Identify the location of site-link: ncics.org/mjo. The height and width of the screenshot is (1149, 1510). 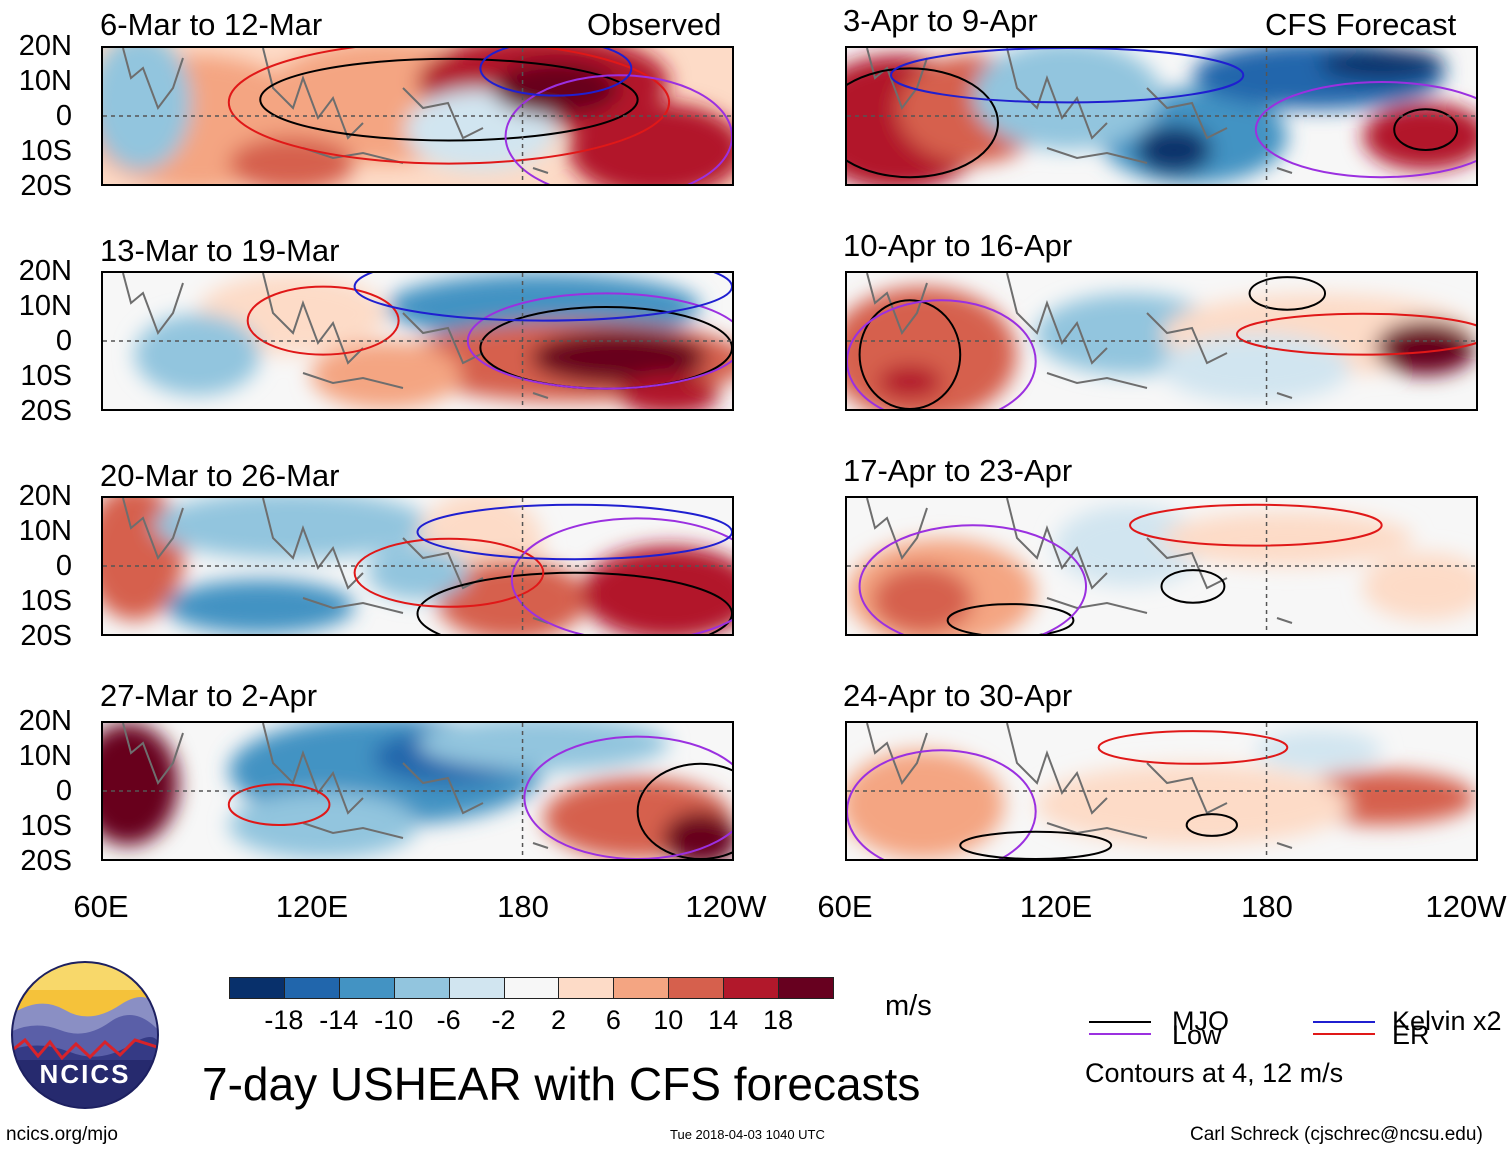
(62, 1134).